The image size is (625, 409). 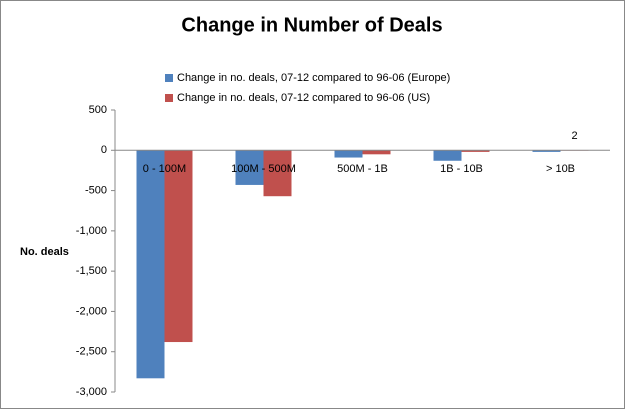 I want to click on chart-title: Change in Number of Deals, so click(x=311, y=25).